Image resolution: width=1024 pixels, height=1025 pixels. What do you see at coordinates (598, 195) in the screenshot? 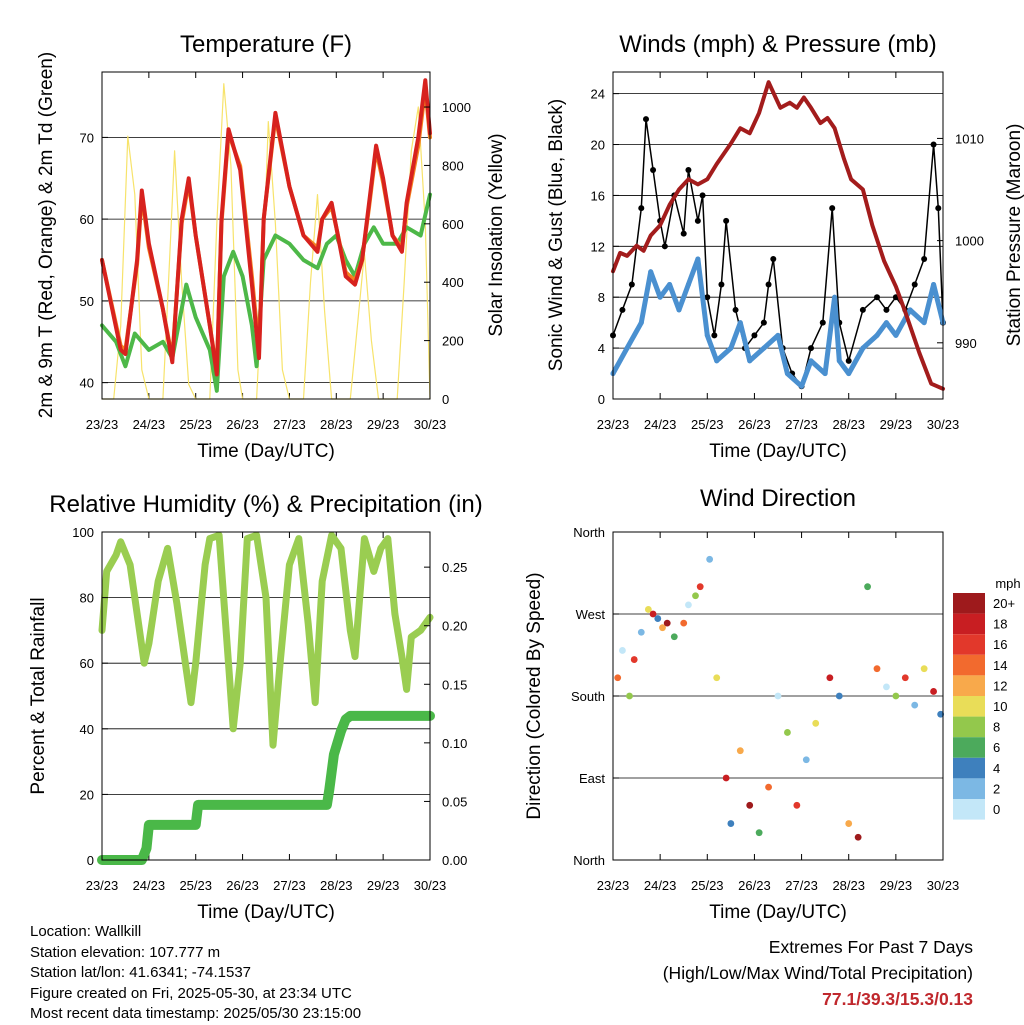
I see `y-tick-label: 16` at bounding box center [598, 195].